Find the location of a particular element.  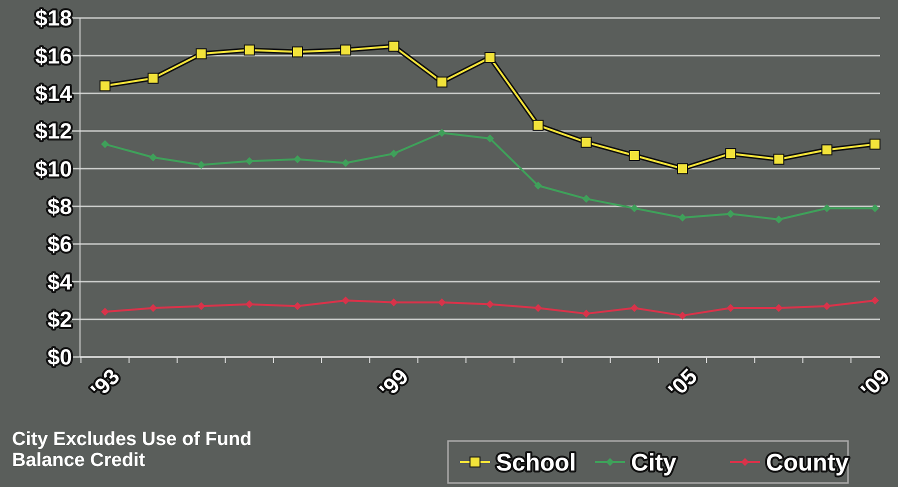

y-tick-label: $10 is located at coordinates (53, 169).